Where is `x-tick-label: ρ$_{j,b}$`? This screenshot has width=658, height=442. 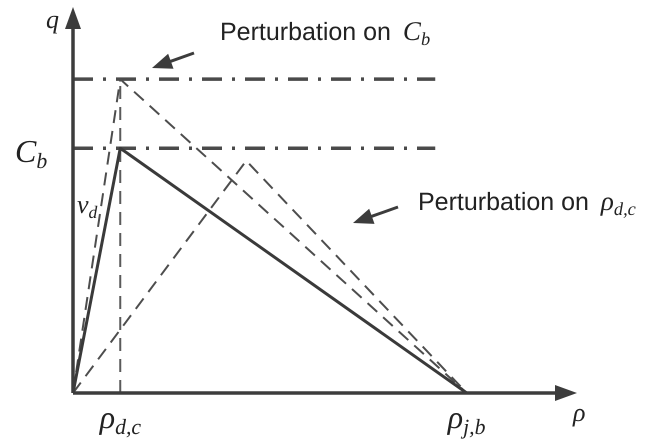 x-tick-label: ρ$_{j,b}$ is located at coordinates (467, 419).